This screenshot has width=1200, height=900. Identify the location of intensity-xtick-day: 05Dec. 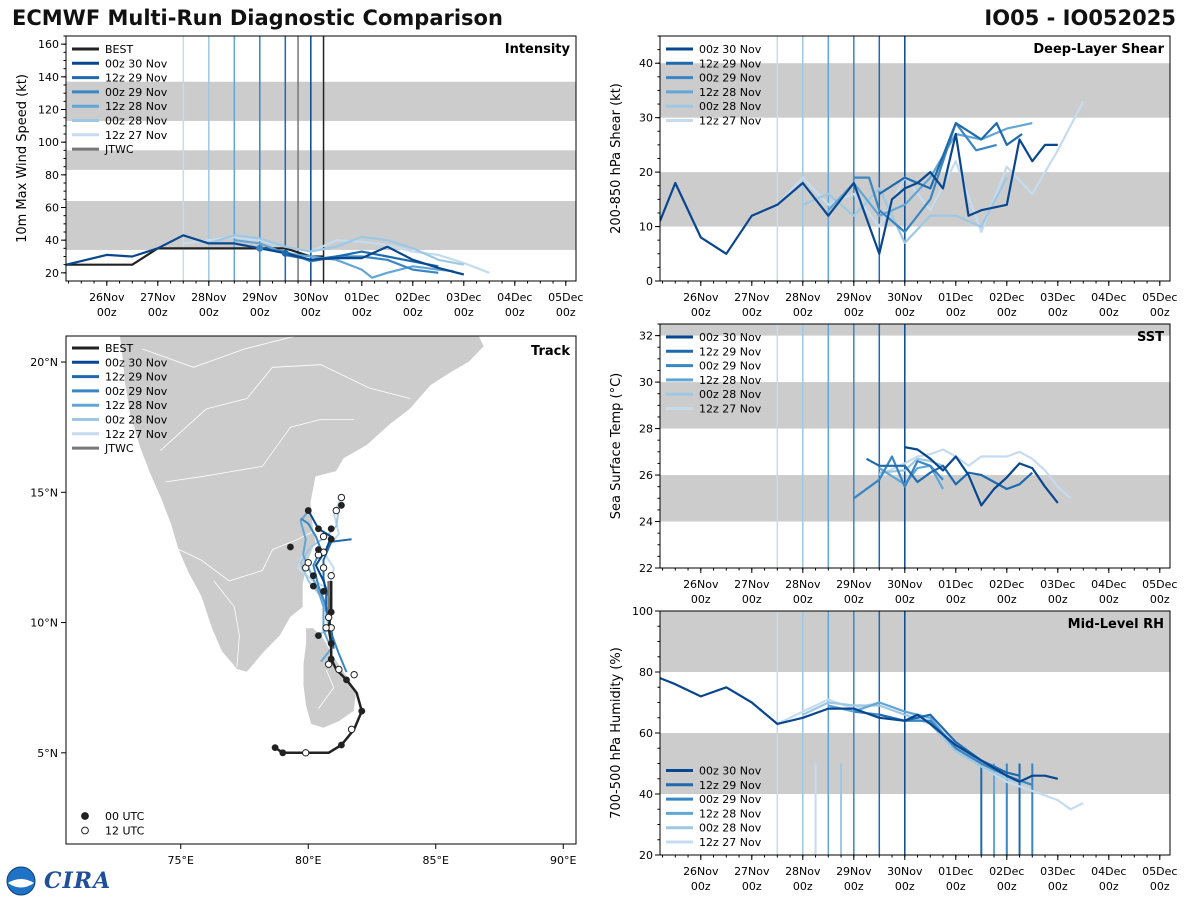
(565, 297).